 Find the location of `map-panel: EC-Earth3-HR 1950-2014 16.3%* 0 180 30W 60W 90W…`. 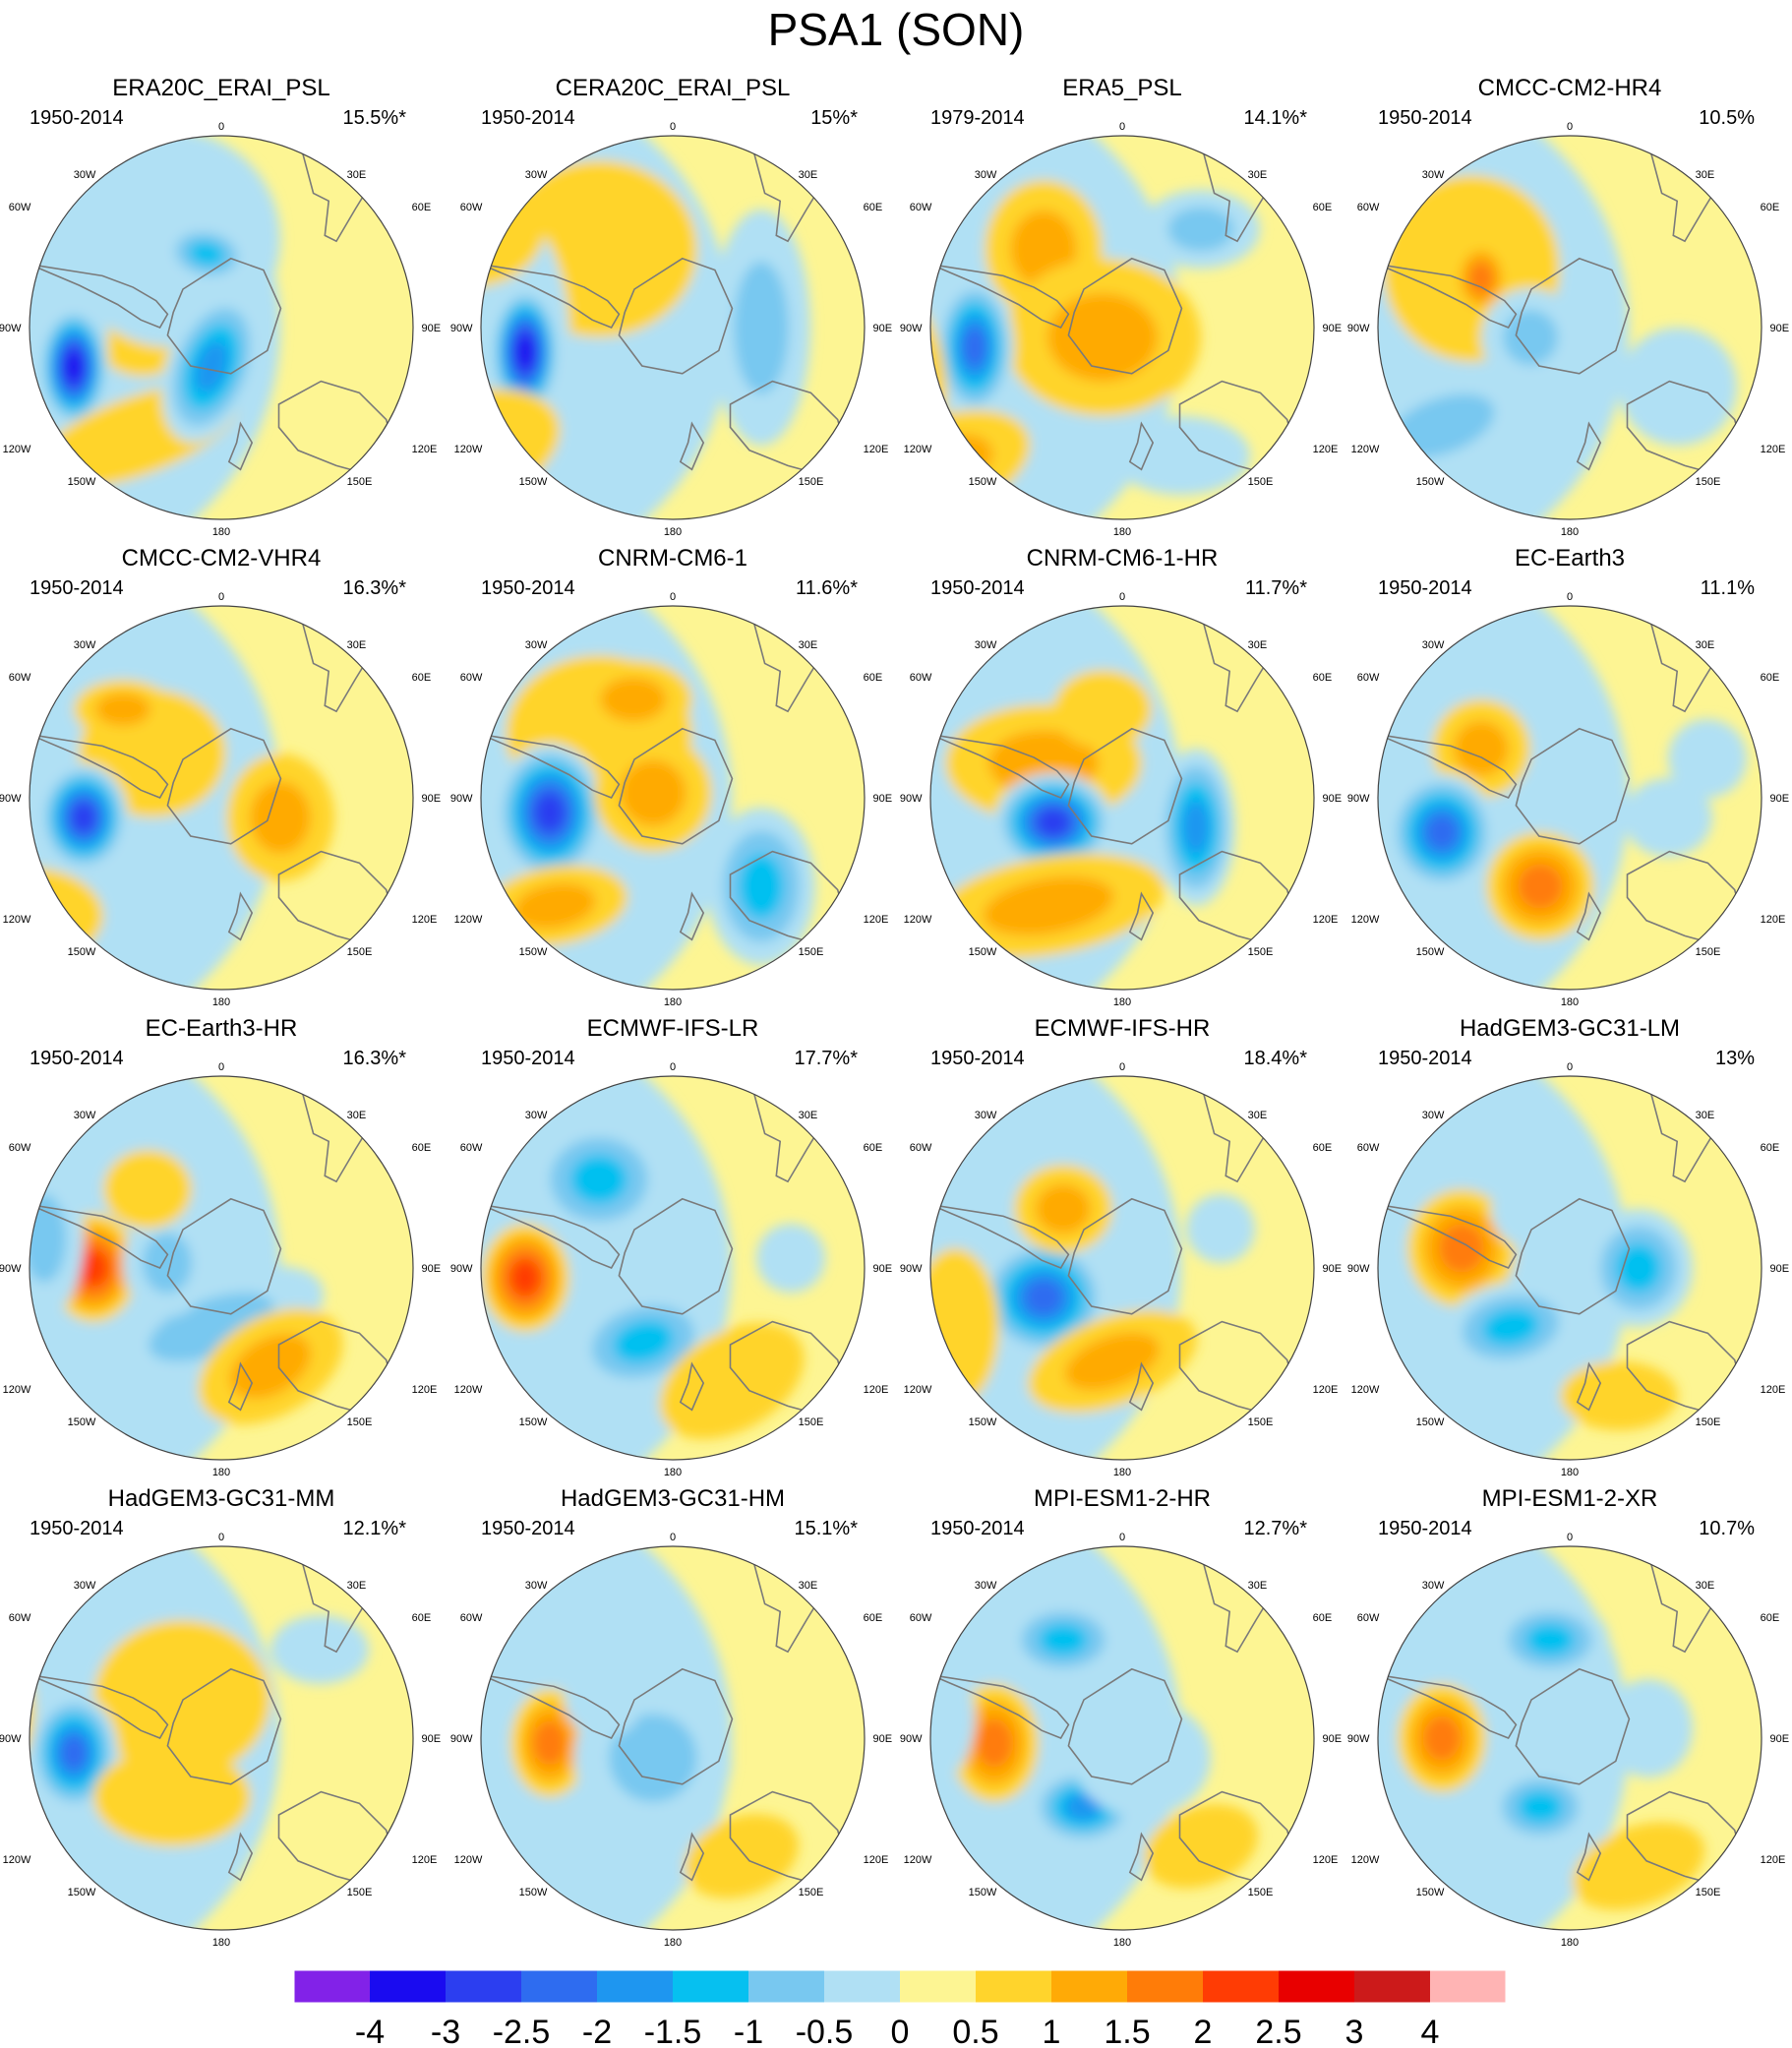

map-panel: EC-Earth3-HR 1950-2014 16.3%* 0 180 30W 60W 90W… is located at coordinates (220, 1246).